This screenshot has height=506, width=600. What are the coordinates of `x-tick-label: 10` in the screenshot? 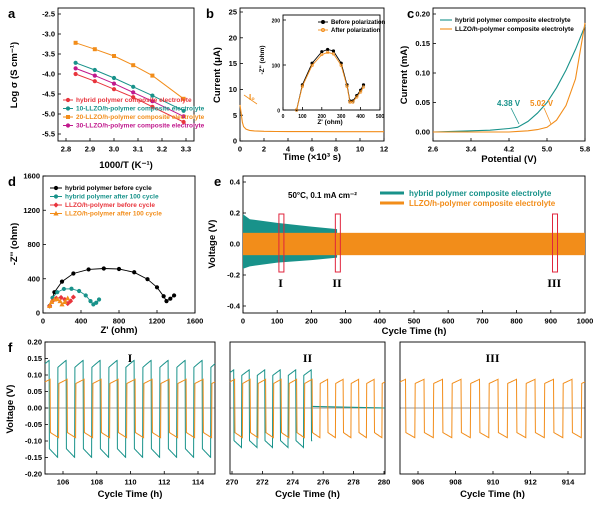 It's located at (360, 149).